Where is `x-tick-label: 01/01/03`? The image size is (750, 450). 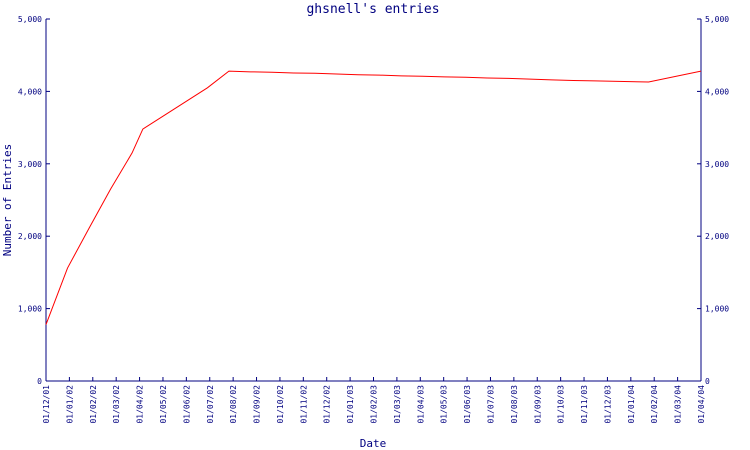
x-tick-label: 01/01/03 is located at coordinates (350, 404).